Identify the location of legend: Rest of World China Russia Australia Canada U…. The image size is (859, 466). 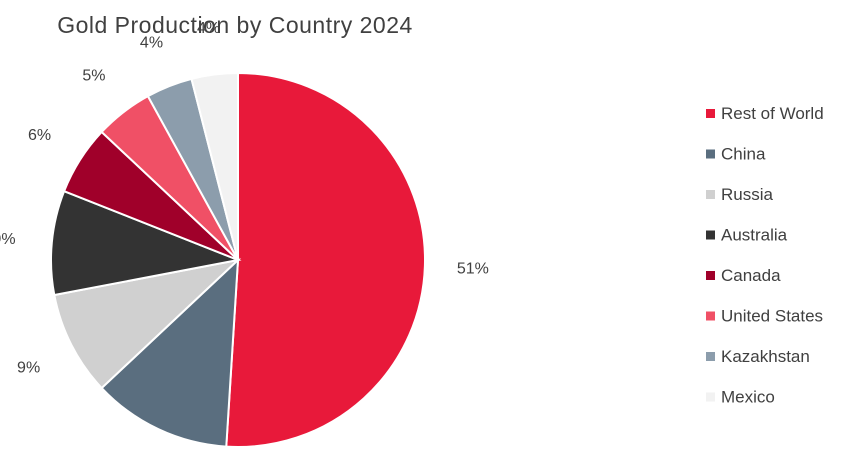
(765, 255).